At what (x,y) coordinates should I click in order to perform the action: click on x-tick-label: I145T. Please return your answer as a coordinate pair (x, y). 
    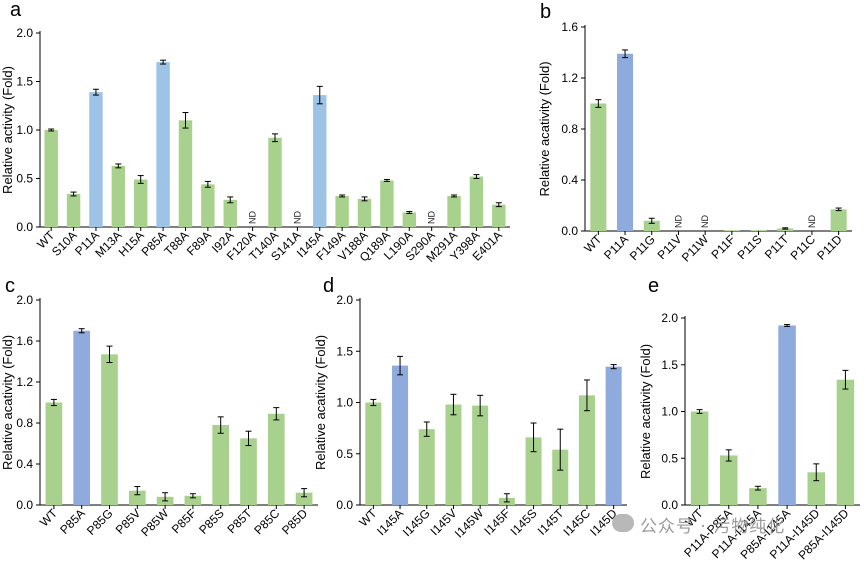
    Looking at the image, I should click on (551, 522).